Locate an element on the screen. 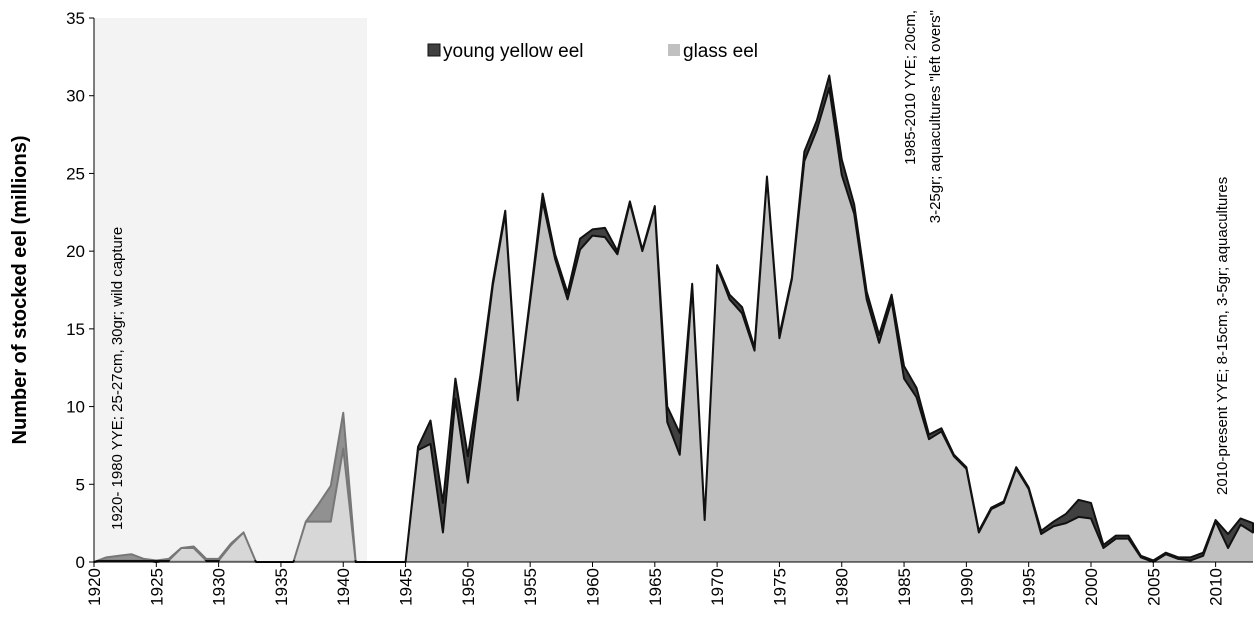 This screenshot has height=625, width=1255. y-tick-label: 15 is located at coordinates (75, 329).